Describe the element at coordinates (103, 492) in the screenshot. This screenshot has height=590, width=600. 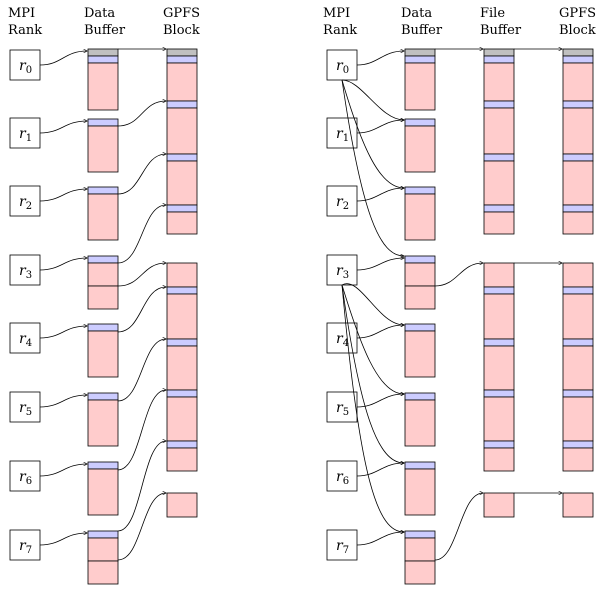
I see `left-buffer-6-data` at that location.